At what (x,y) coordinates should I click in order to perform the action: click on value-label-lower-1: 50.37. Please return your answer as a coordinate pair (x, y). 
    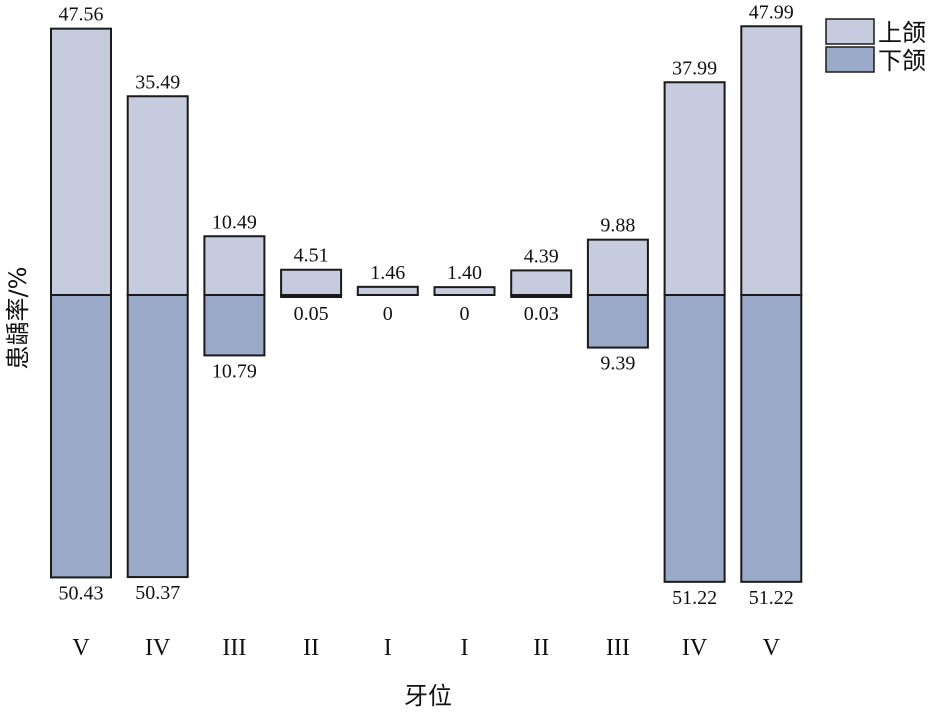
    Looking at the image, I should click on (157, 593).